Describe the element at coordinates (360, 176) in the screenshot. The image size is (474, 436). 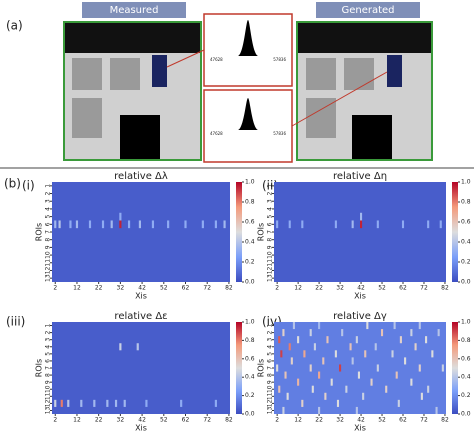
I see `chart-title: relative Δη` at that location.